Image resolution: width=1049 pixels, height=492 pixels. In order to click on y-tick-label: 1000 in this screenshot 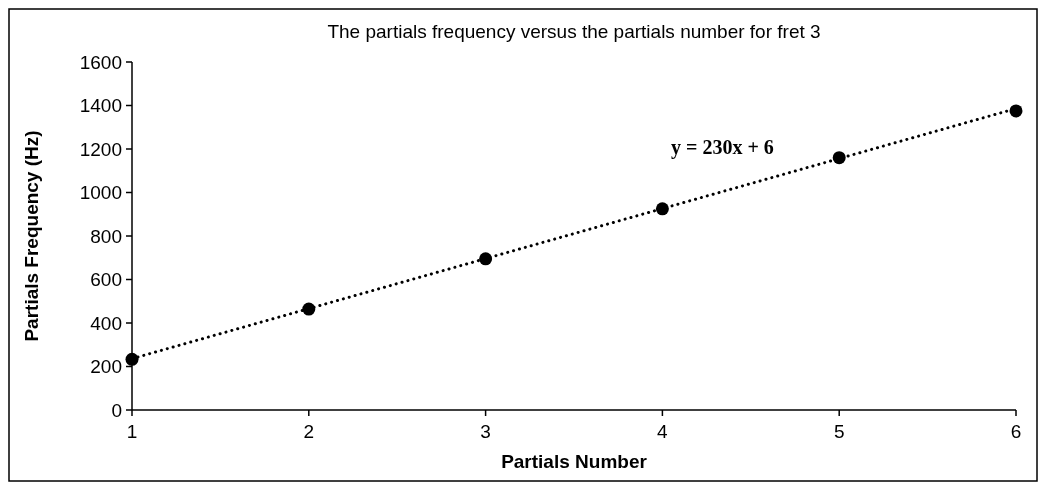, I will do `click(100, 193)`.